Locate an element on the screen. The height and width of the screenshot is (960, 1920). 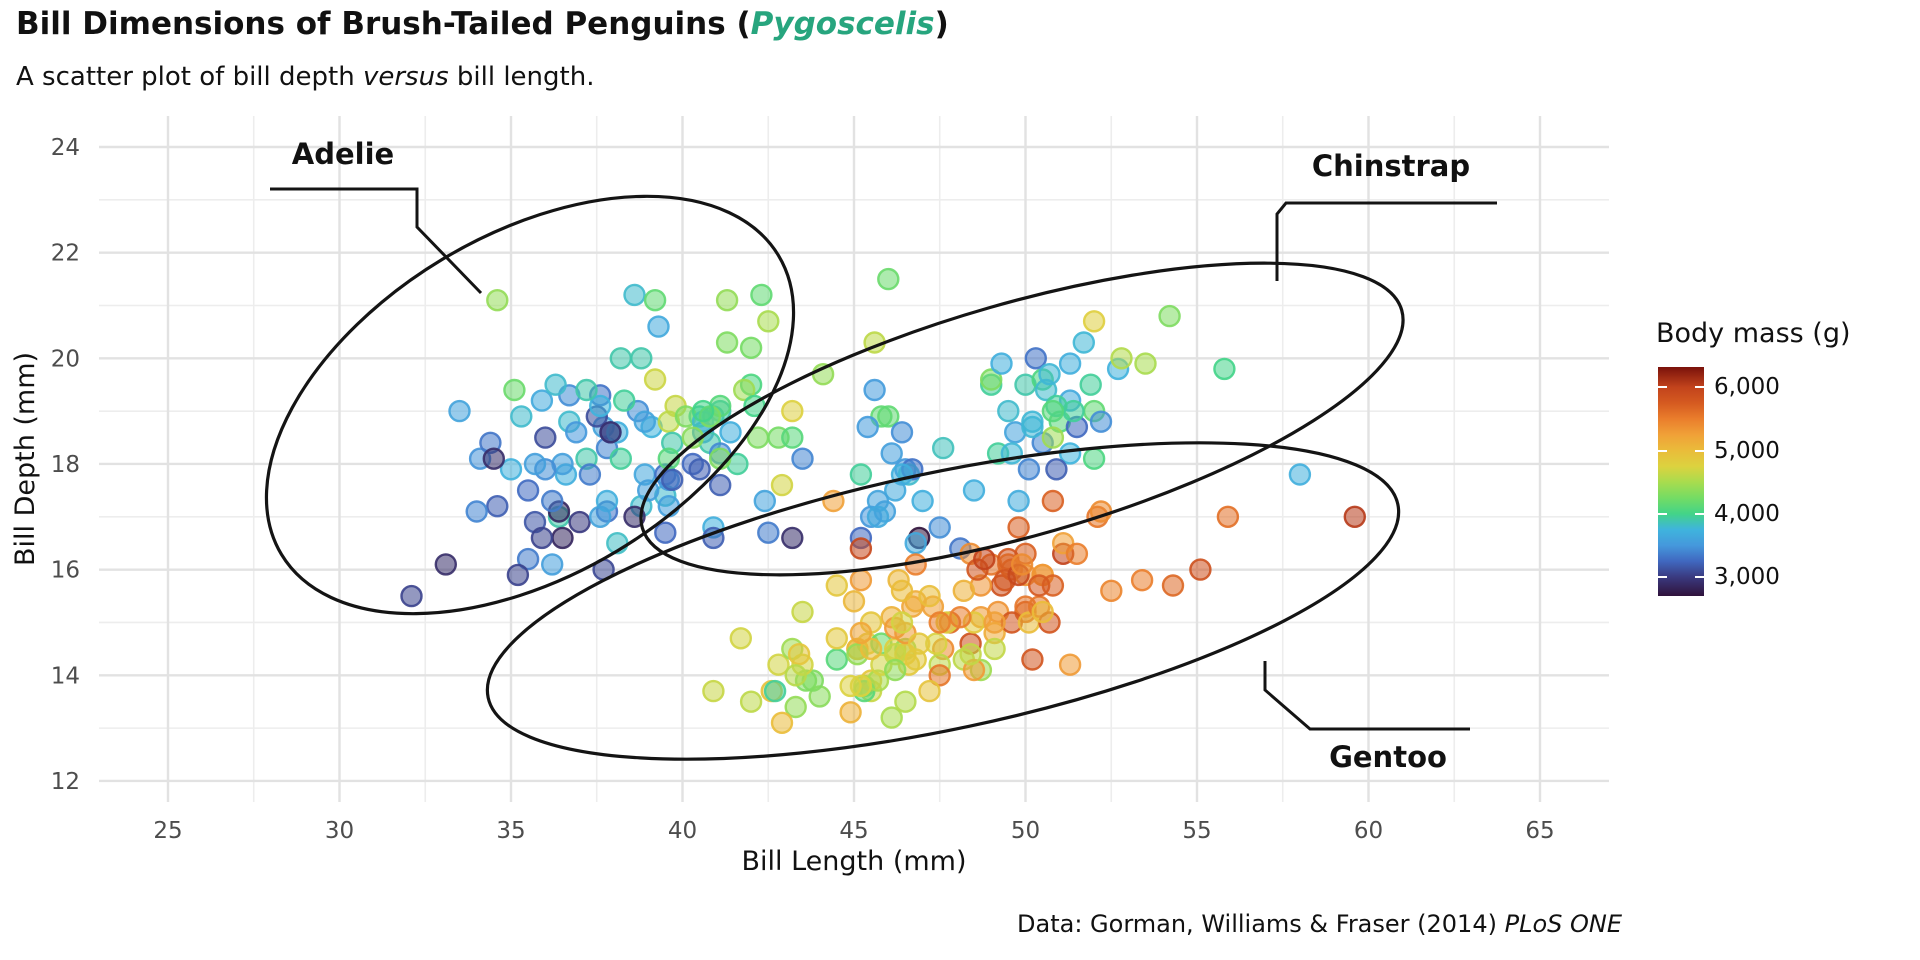
y-tick-label: 16 is located at coordinates (65, 571).